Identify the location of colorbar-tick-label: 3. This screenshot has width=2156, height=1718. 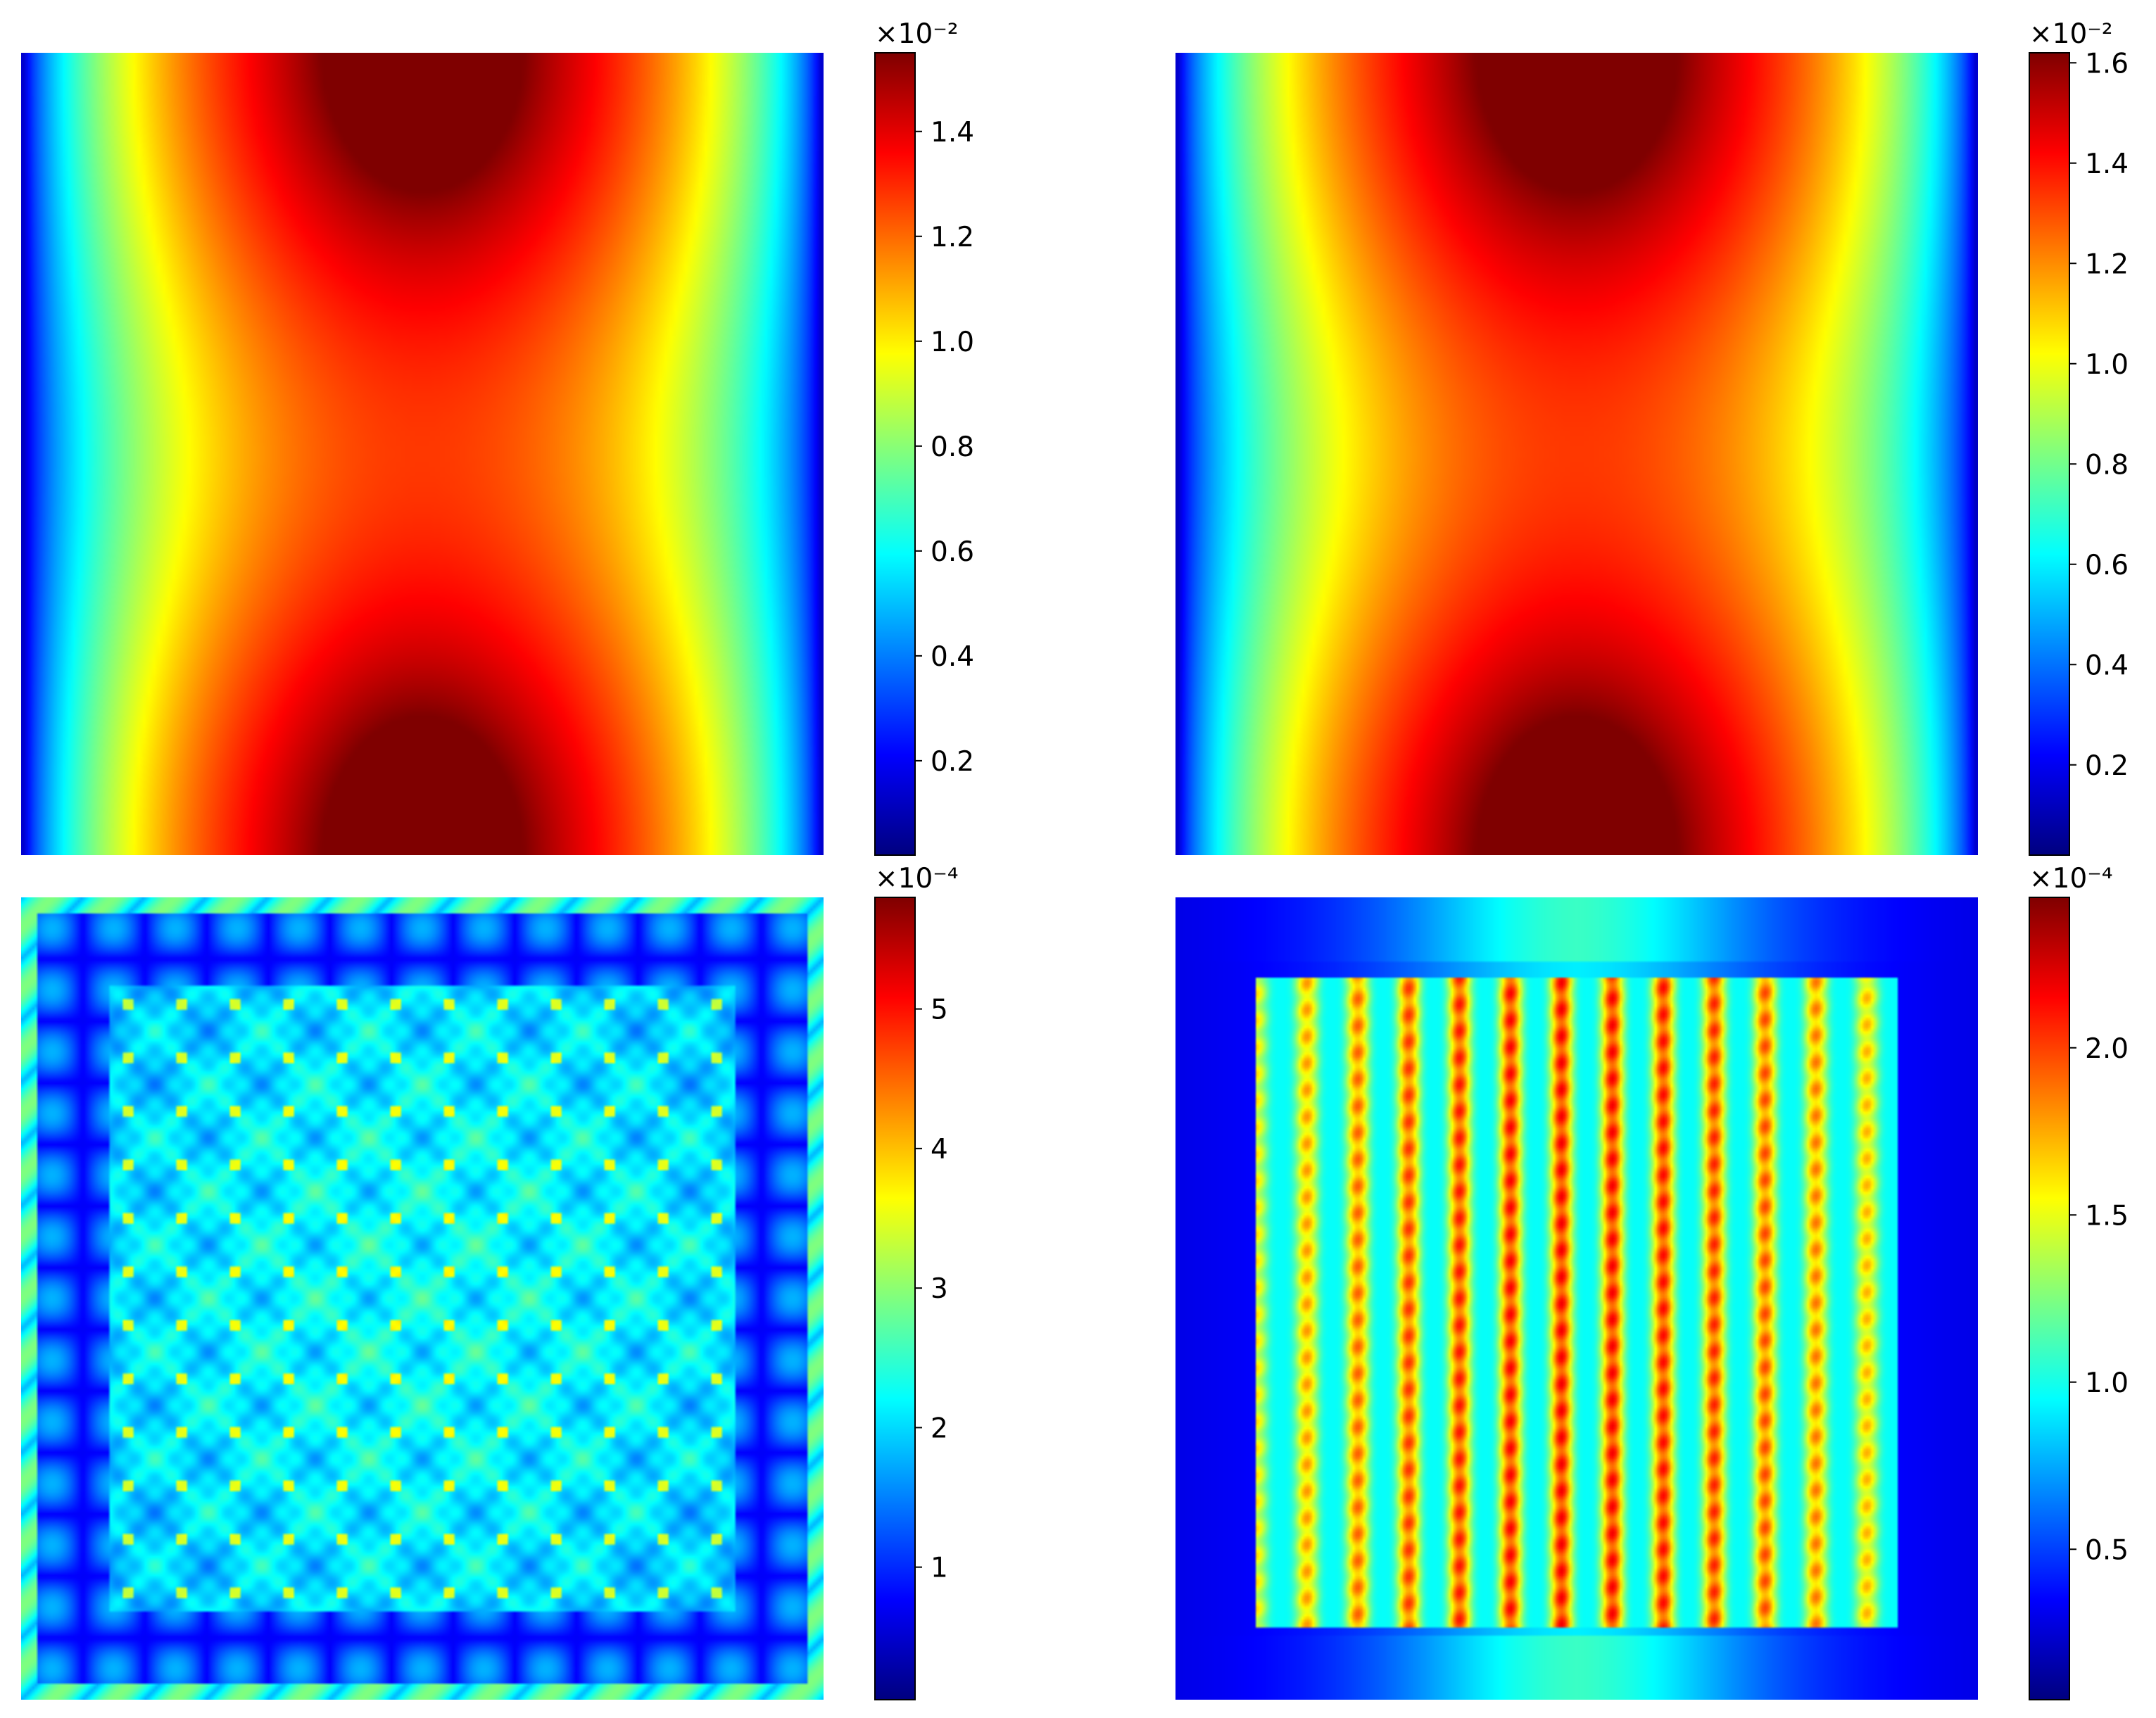
(940, 1289).